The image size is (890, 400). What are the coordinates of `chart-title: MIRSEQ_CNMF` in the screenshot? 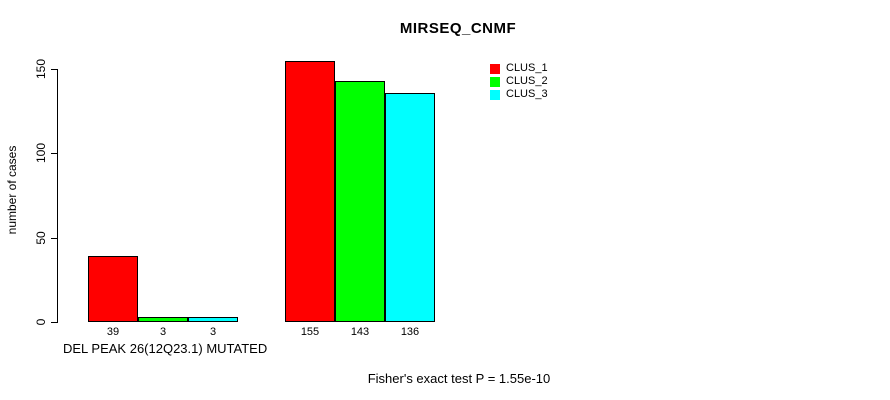 It's located at (458, 28).